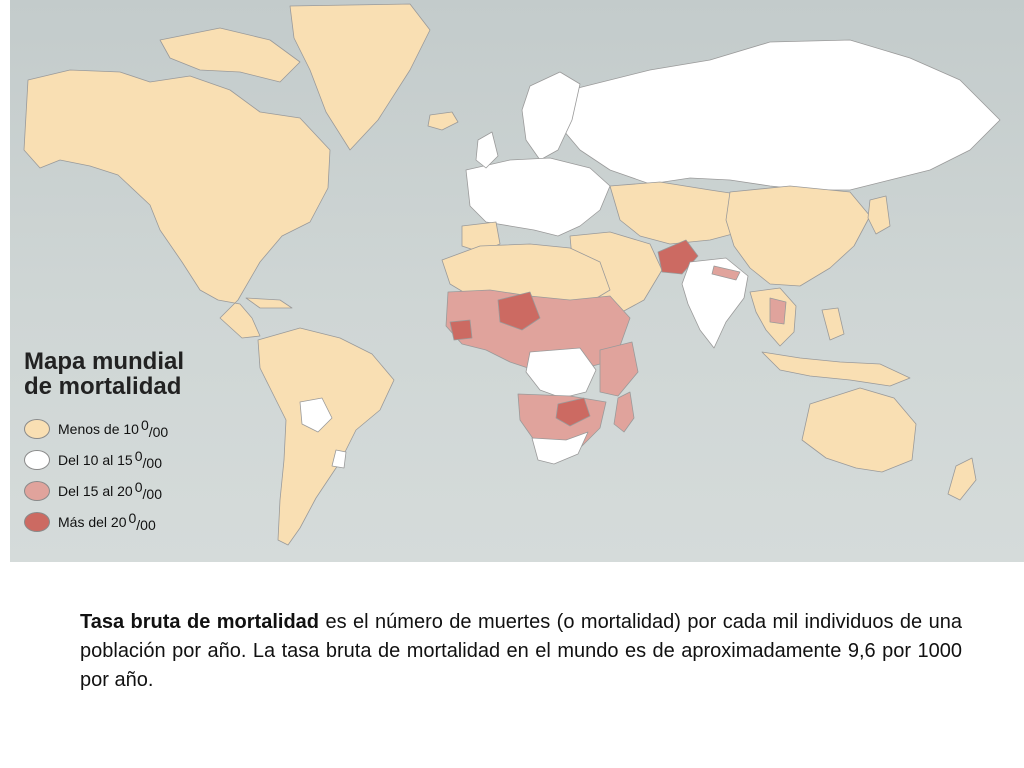  I want to click on region-north-america, so click(177, 204).